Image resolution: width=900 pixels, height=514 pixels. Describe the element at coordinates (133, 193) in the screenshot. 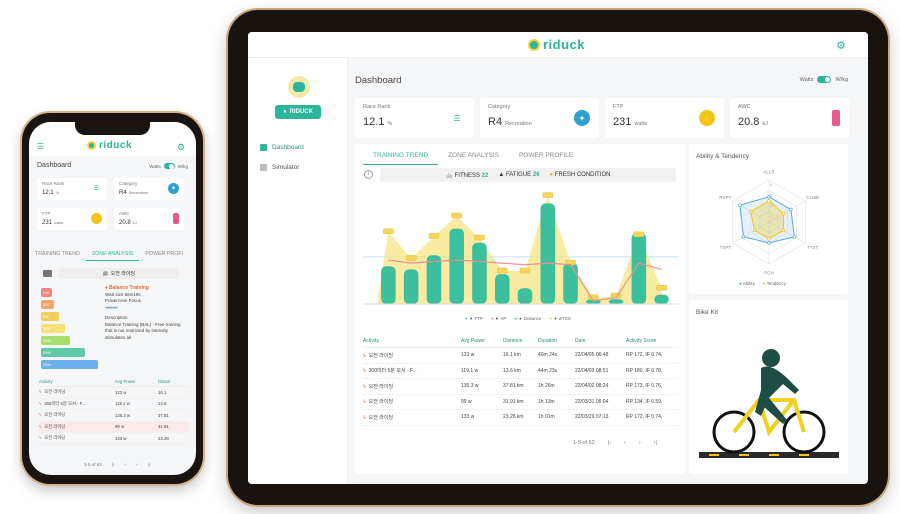

I see `stat-value: R4 Recreation` at that location.